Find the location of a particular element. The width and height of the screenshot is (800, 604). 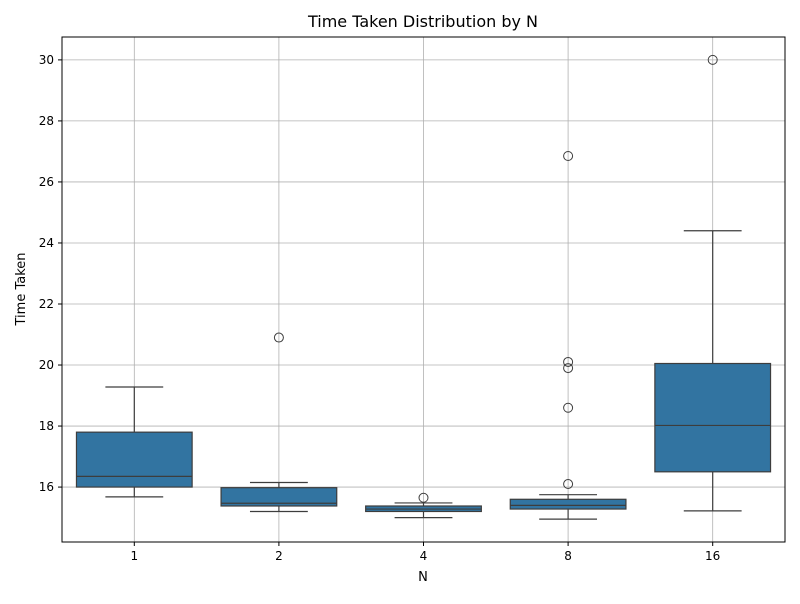

x-tick-label: 8 is located at coordinates (568, 556).